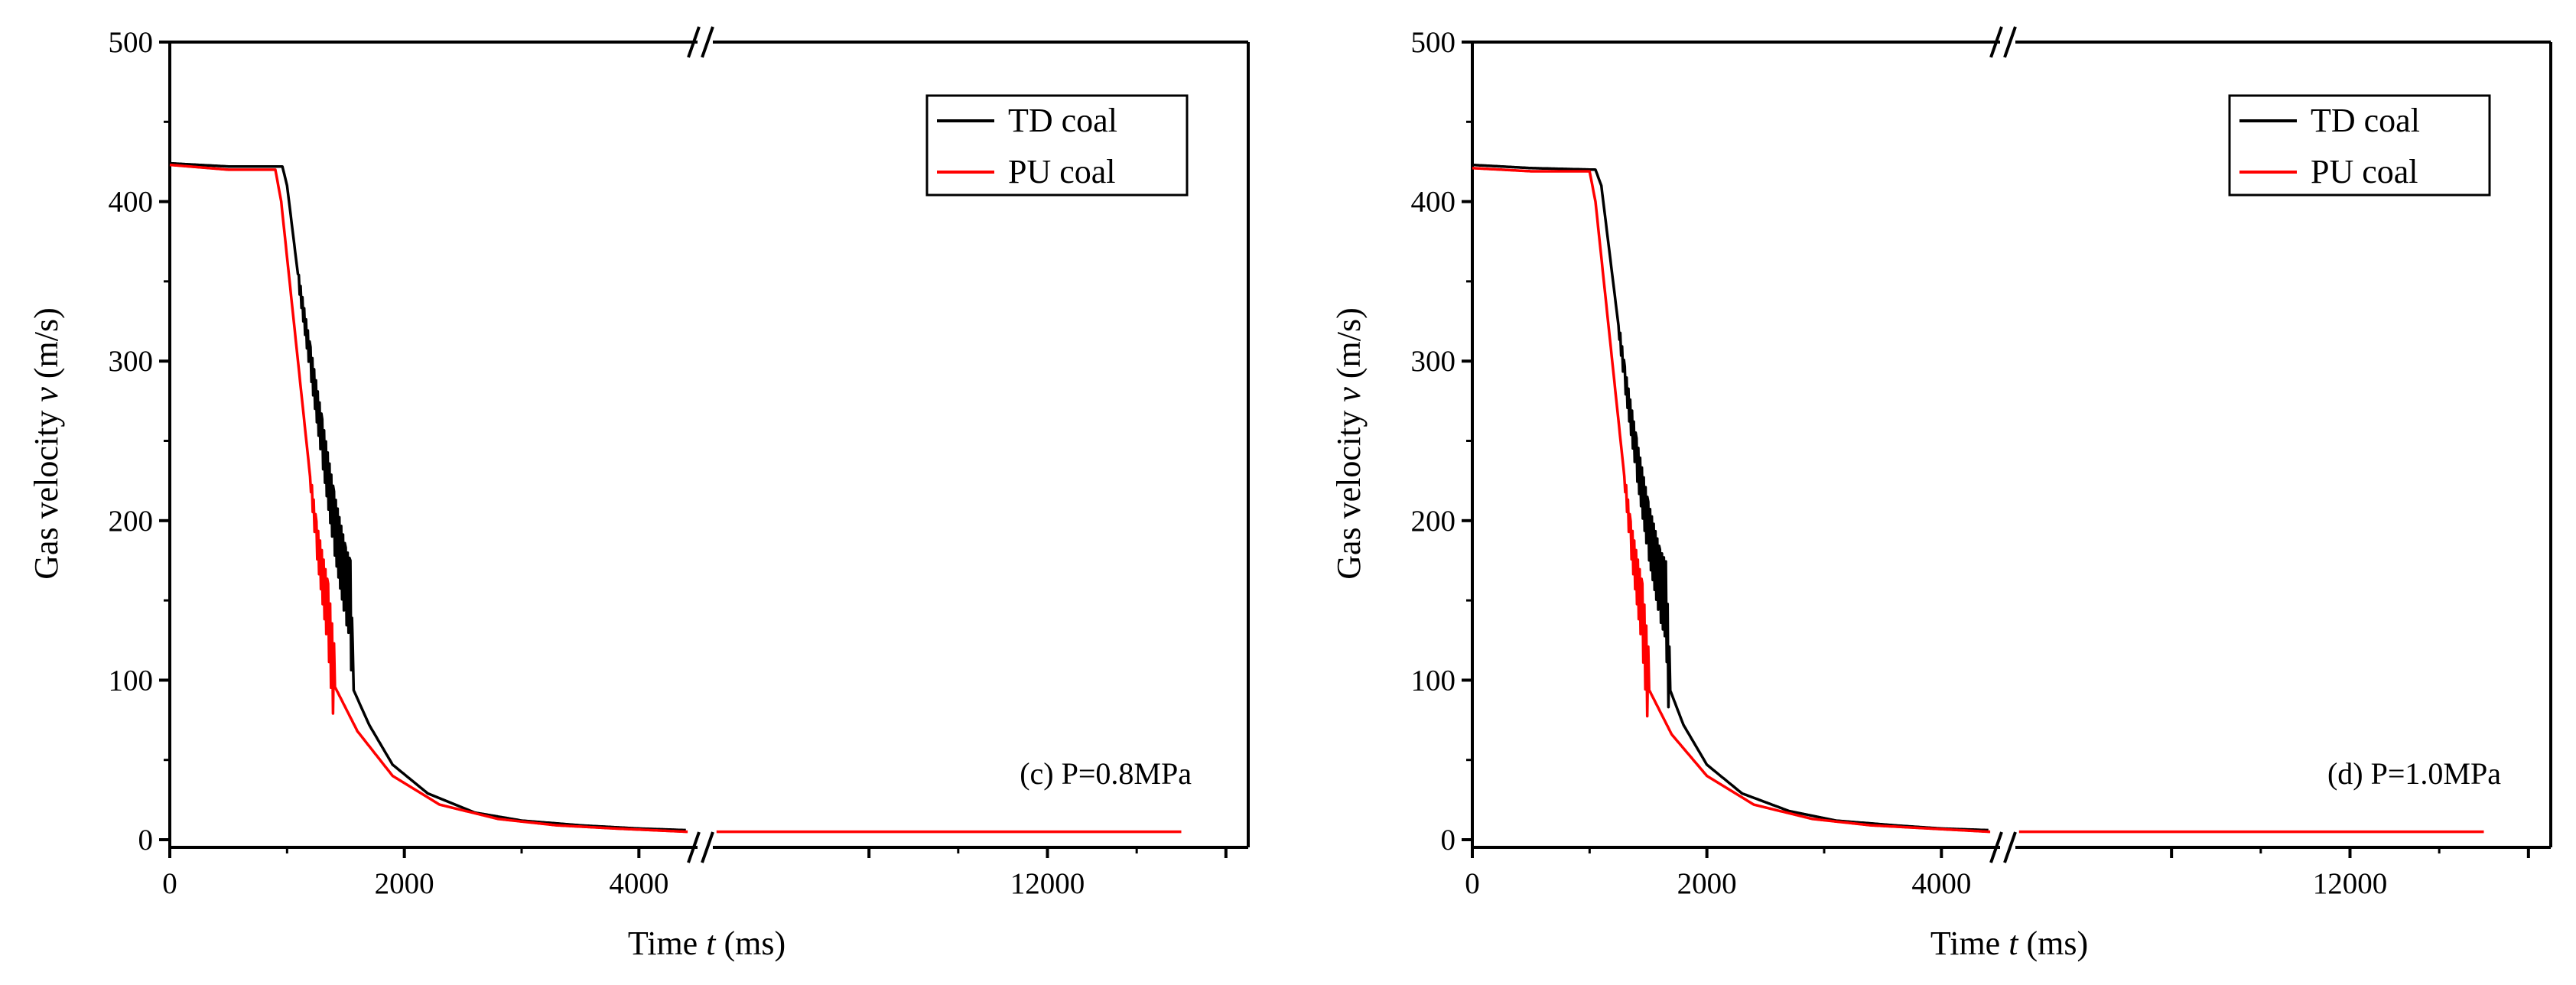 This screenshot has height=985, width=2576. Describe the element at coordinates (2414, 773) in the screenshot. I see `panel-annotation: (d) P=1.0MPa` at that location.